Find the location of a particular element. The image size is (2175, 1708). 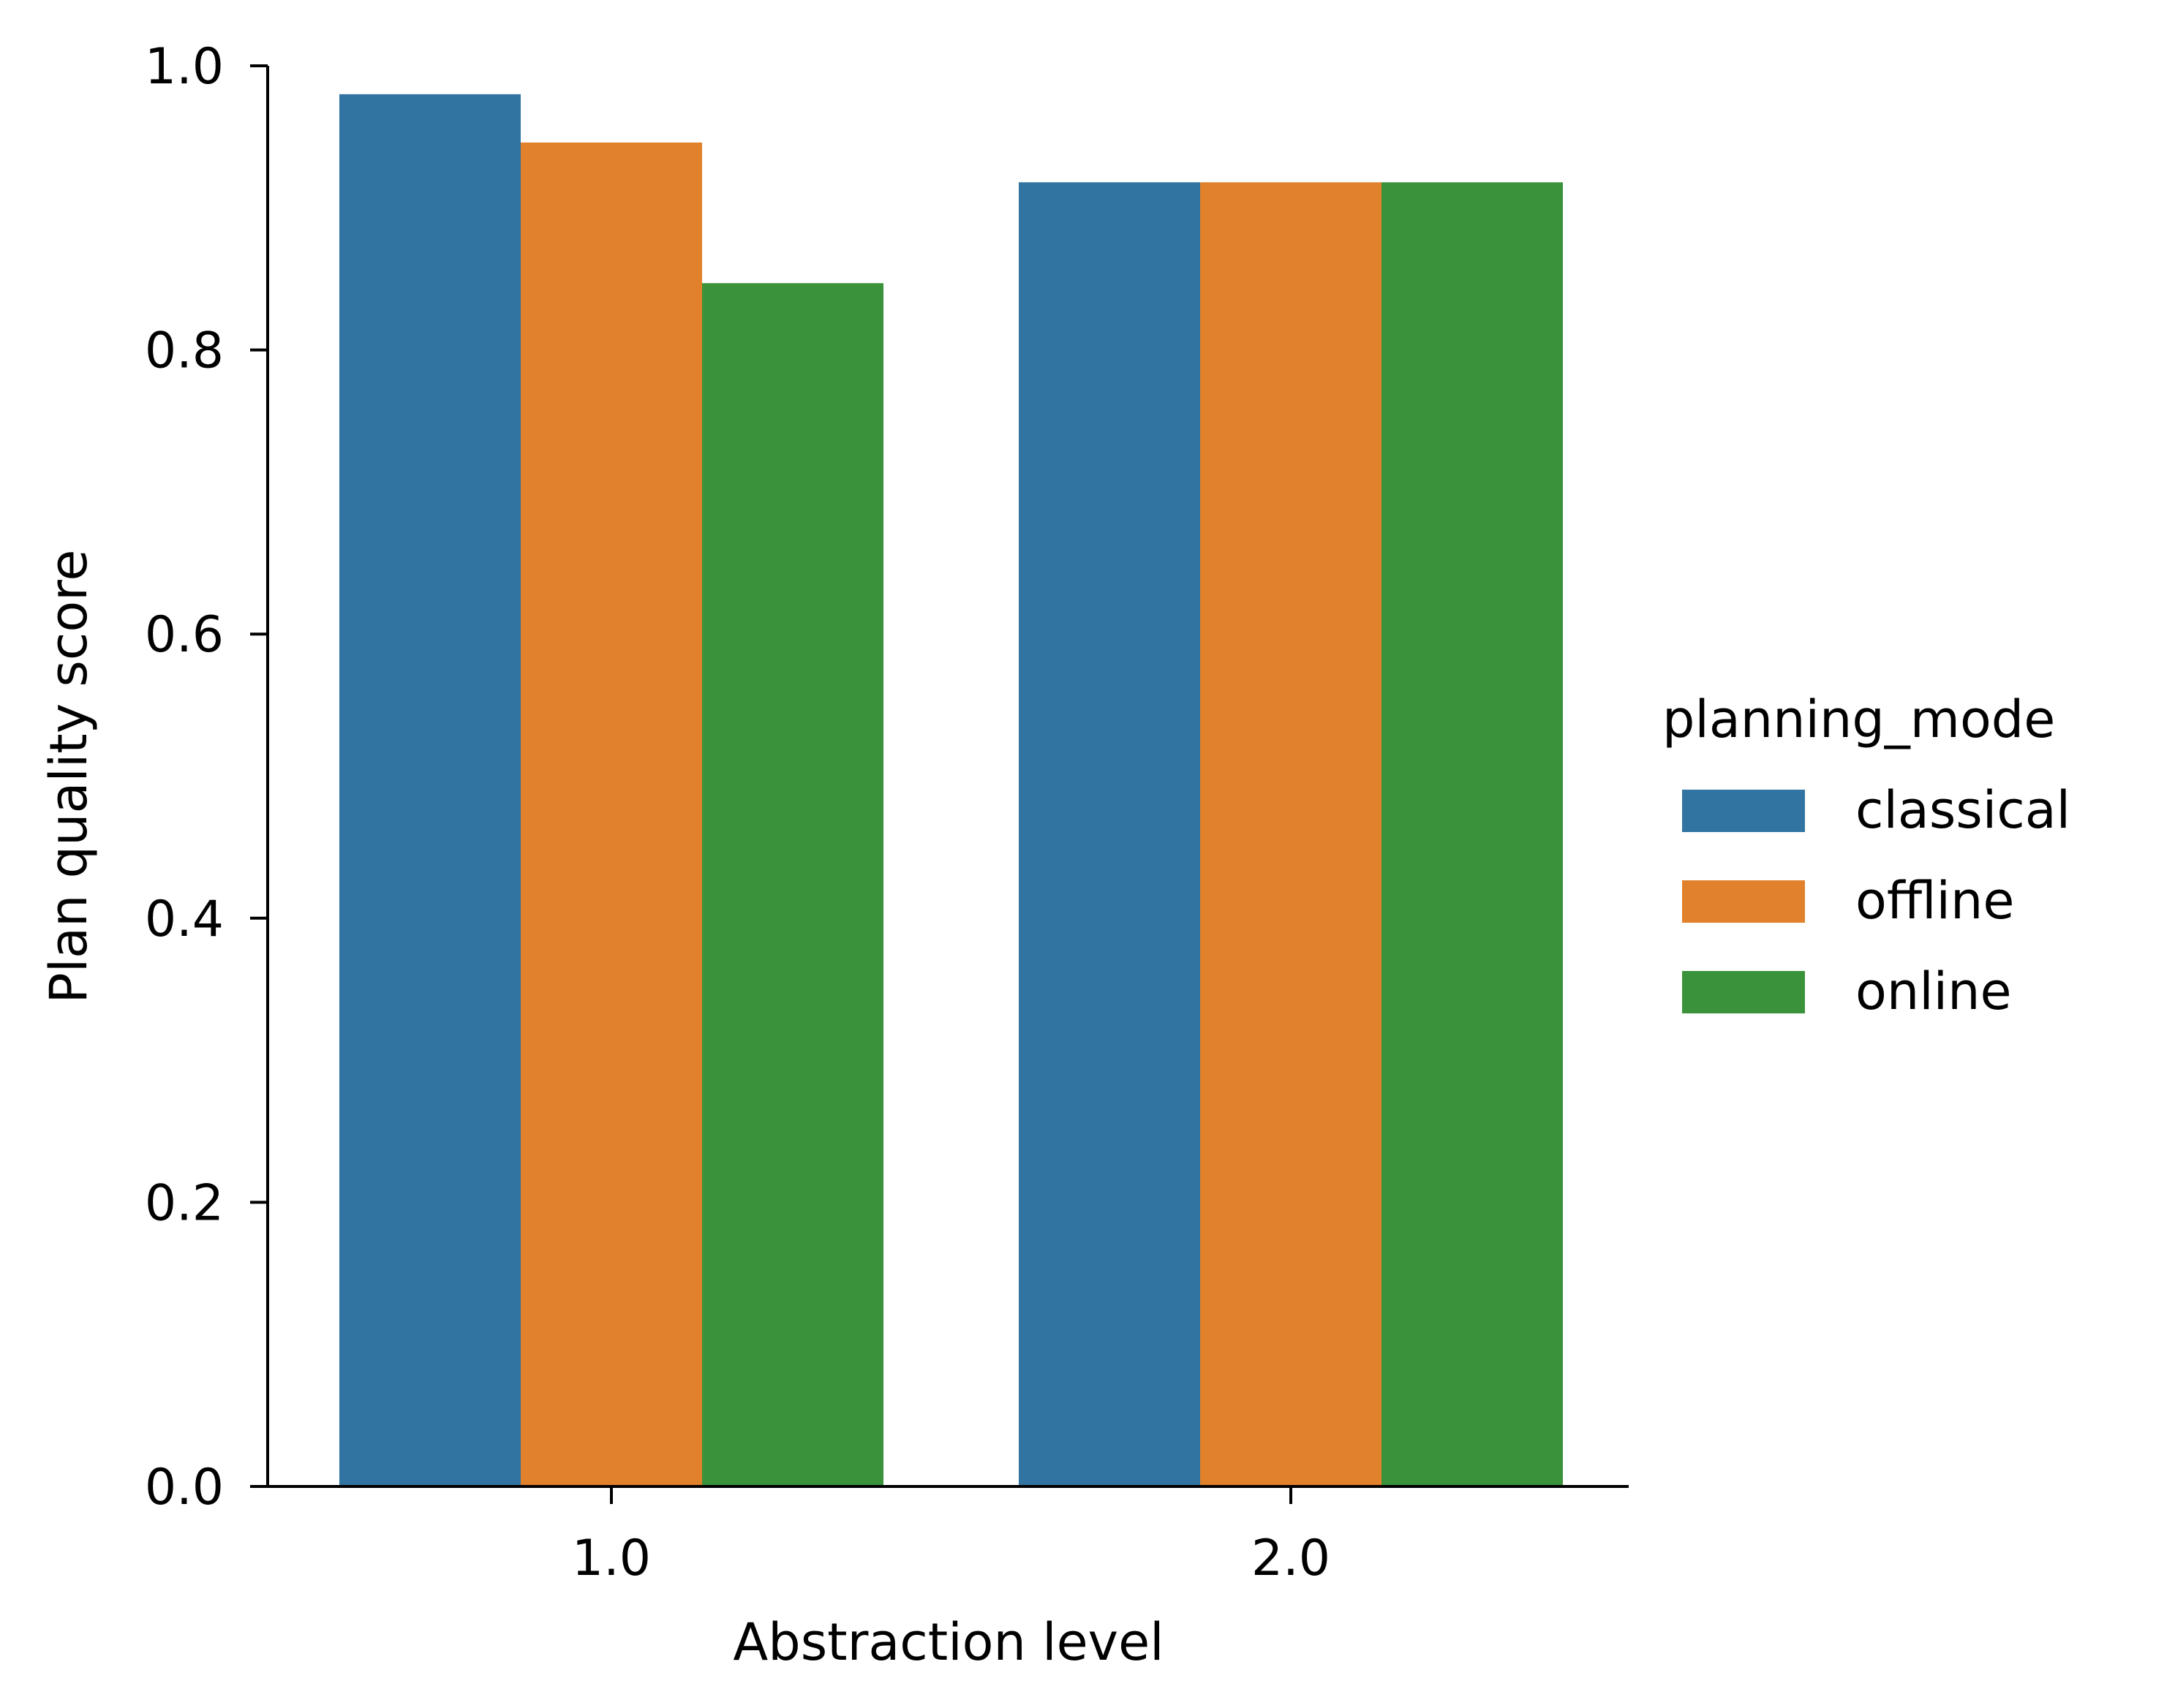

x-axis-label: Abstraction level is located at coordinates (948, 1642).